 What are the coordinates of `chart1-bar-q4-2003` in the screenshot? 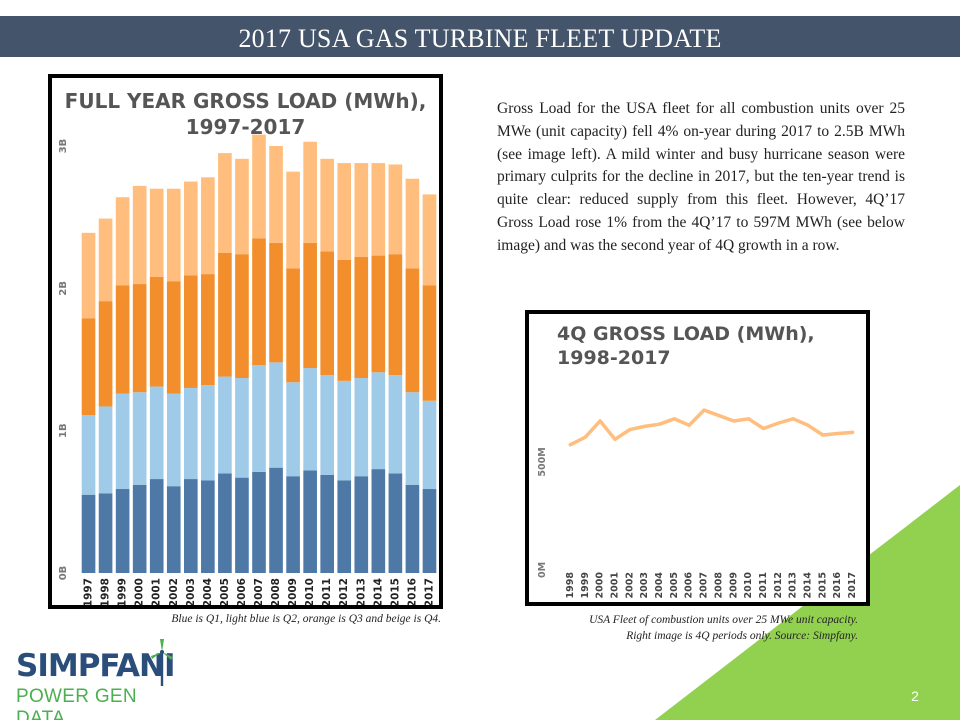 It's located at (190, 228).